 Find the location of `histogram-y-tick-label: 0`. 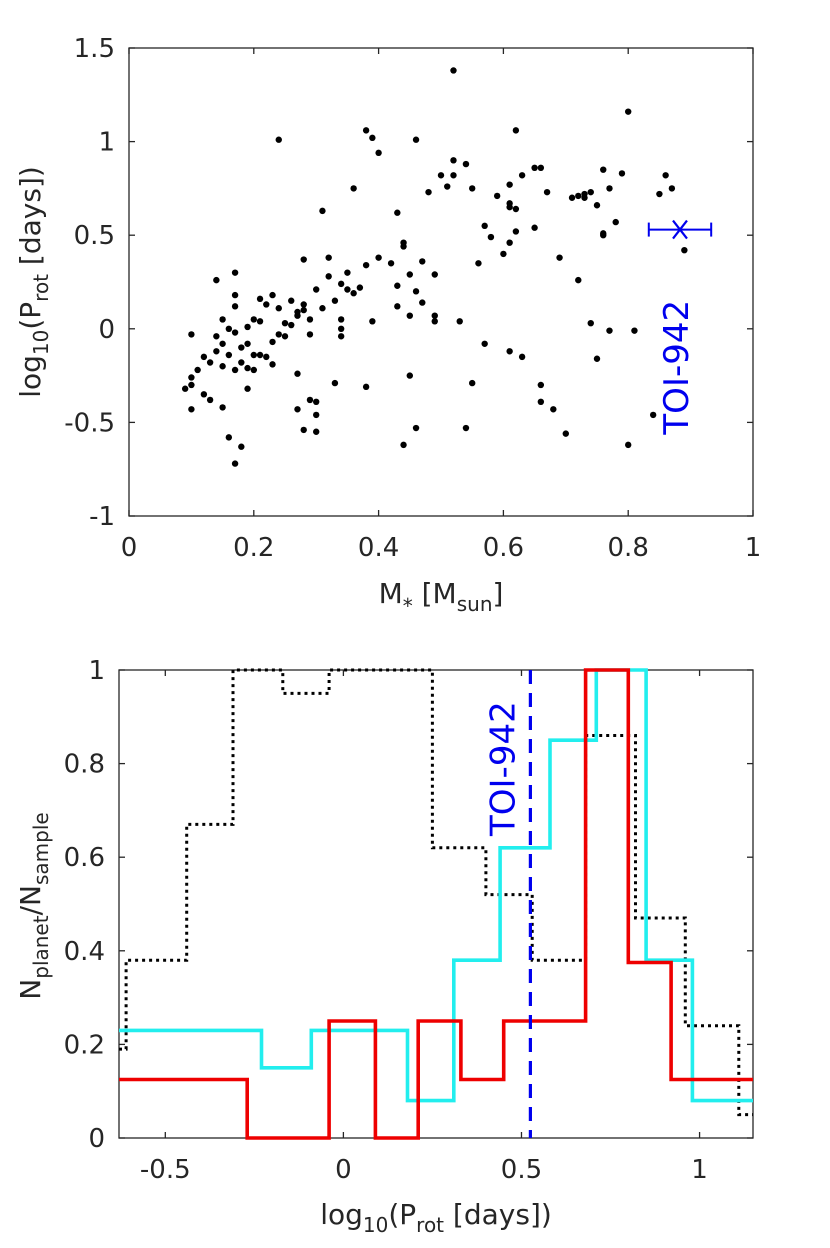

histogram-y-tick-label: 0 is located at coordinates (96, 1139).